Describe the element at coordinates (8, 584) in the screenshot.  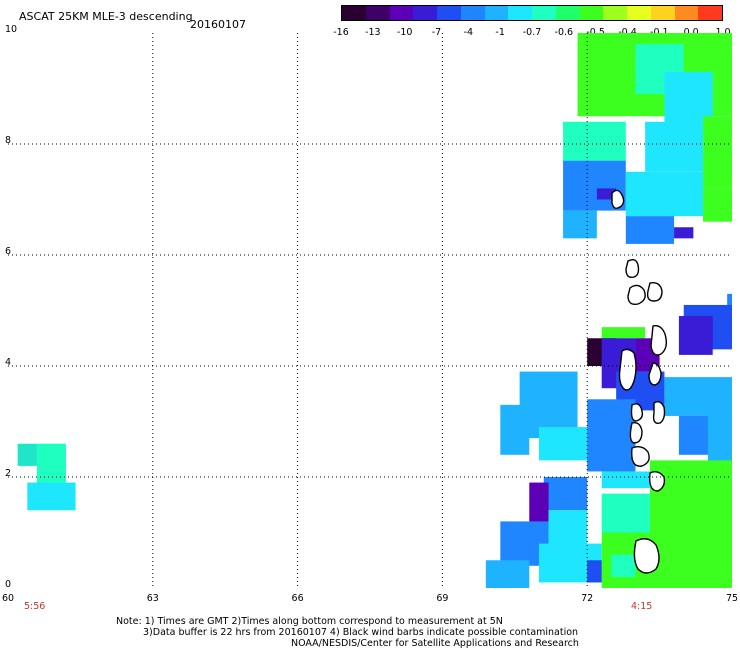
I see `y-tick-label: 0` at that location.